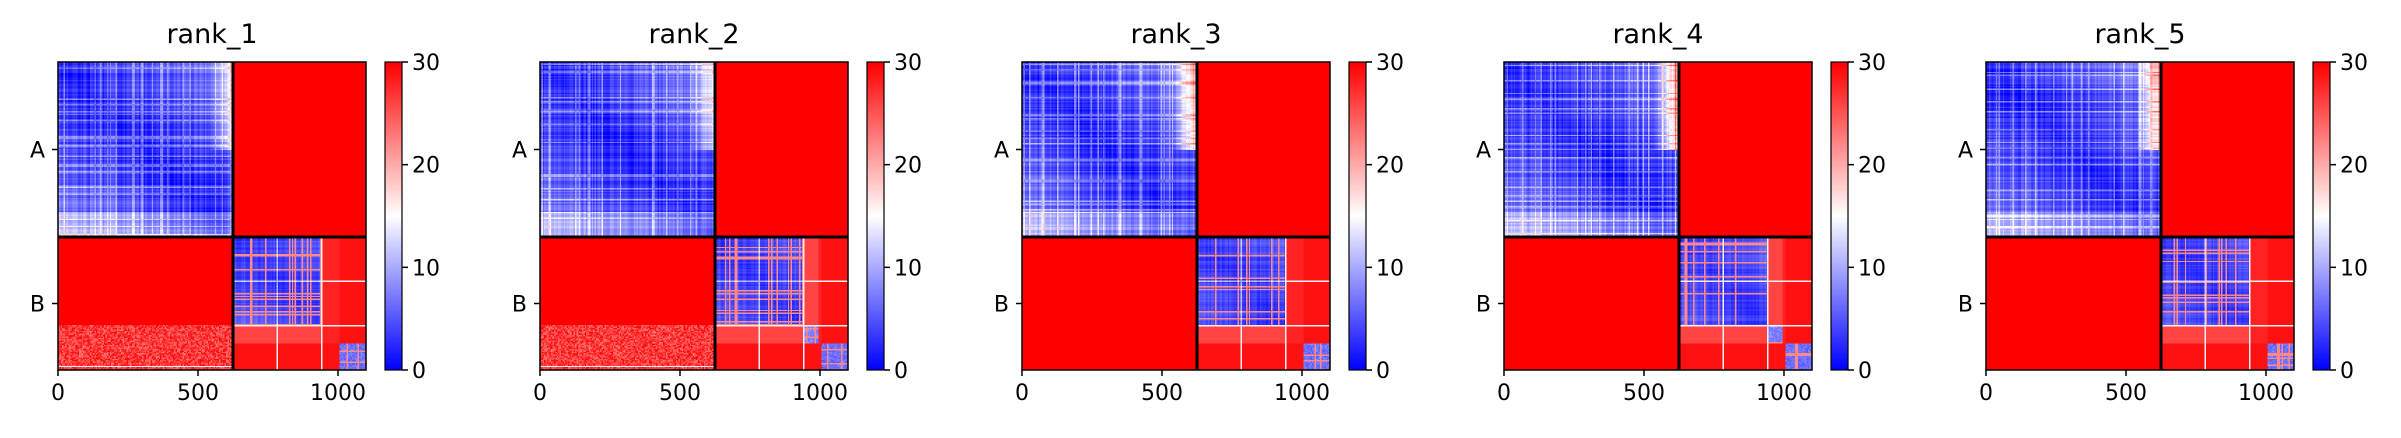 The image size is (2401, 438). Describe the element at coordinates (1657, 34) in the screenshot. I see `panel-title: rank_4` at that location.